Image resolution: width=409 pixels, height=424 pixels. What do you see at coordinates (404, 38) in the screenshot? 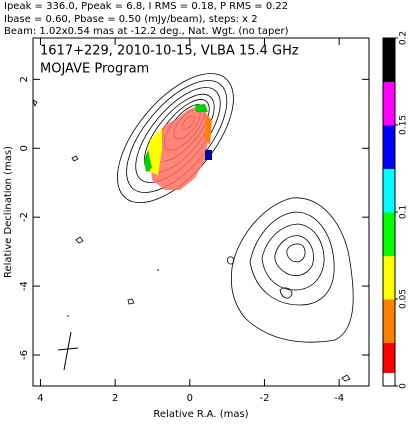
I see `colorbar-tick-label: 0.2` at bounding box center [404, 38].